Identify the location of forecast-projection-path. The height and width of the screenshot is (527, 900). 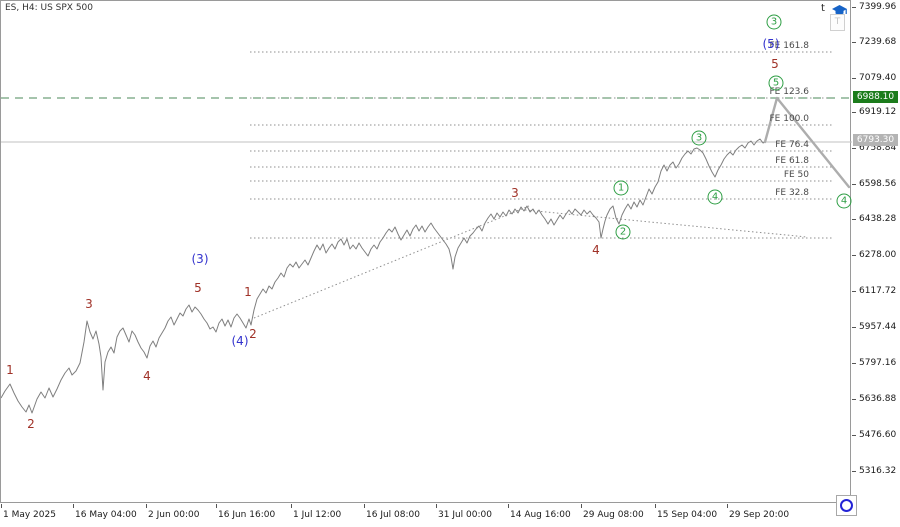
(807, 142).